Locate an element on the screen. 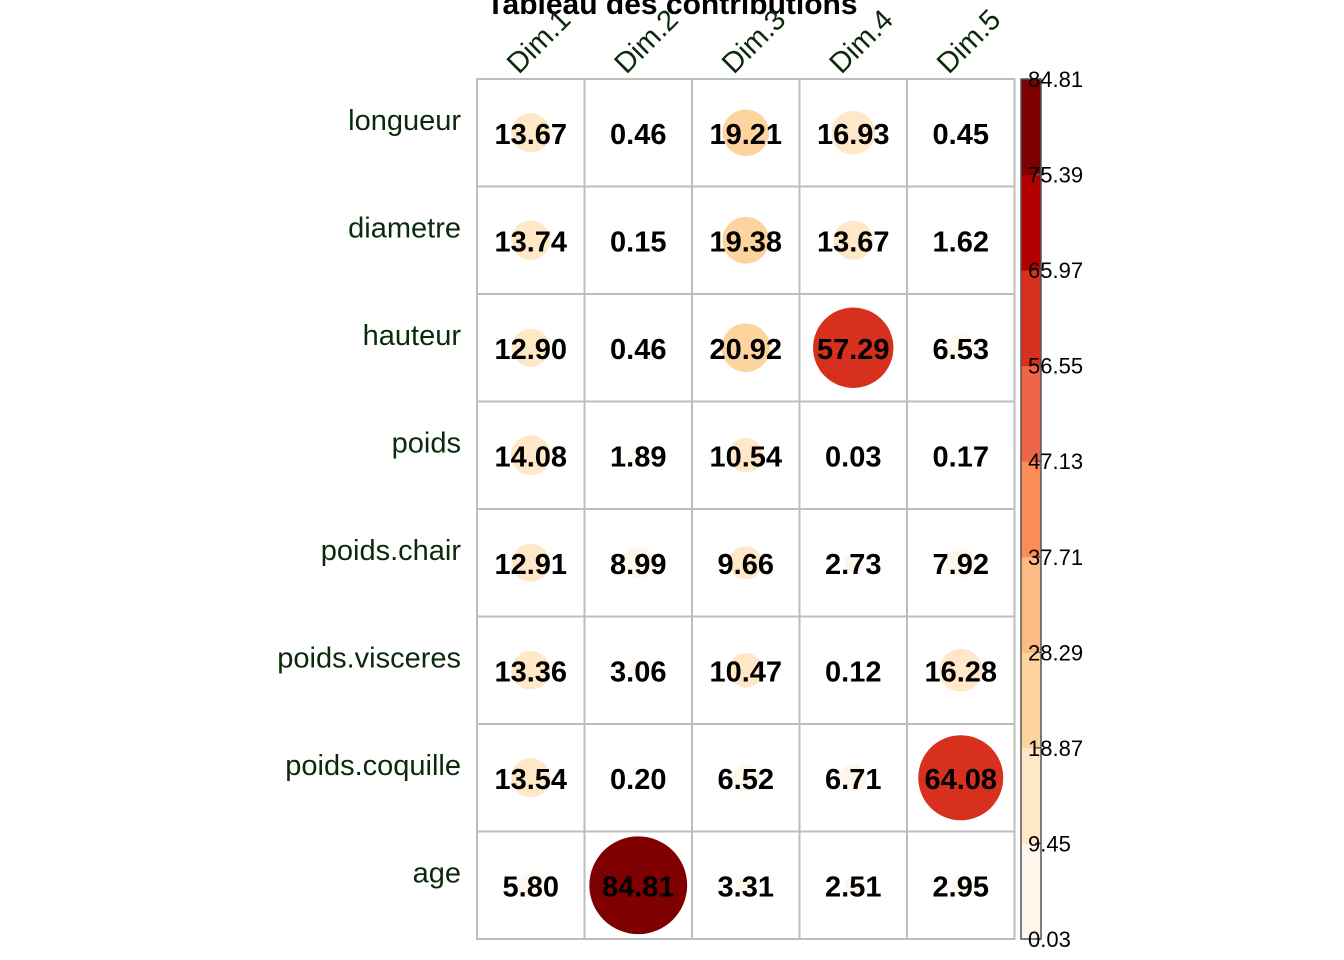 Image resolution: width=1344 pixels, height=960 pixels. cell-value-label: 3.06 is located at coordinates (638, 672).